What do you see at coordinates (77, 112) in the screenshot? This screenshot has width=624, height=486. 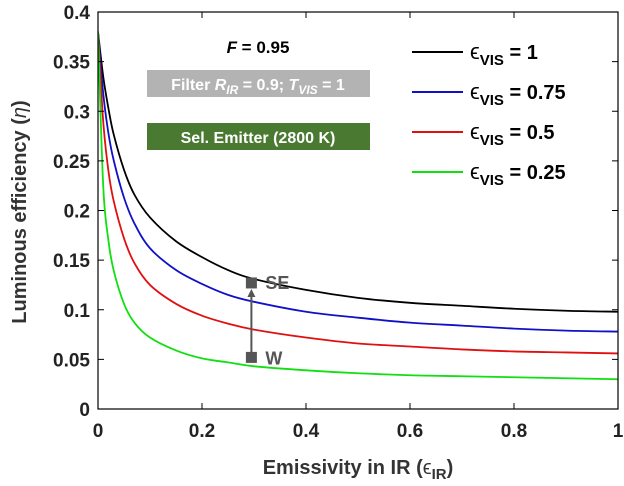 I see `y-tick-label: 0.3` at bounding box center [77, 112].